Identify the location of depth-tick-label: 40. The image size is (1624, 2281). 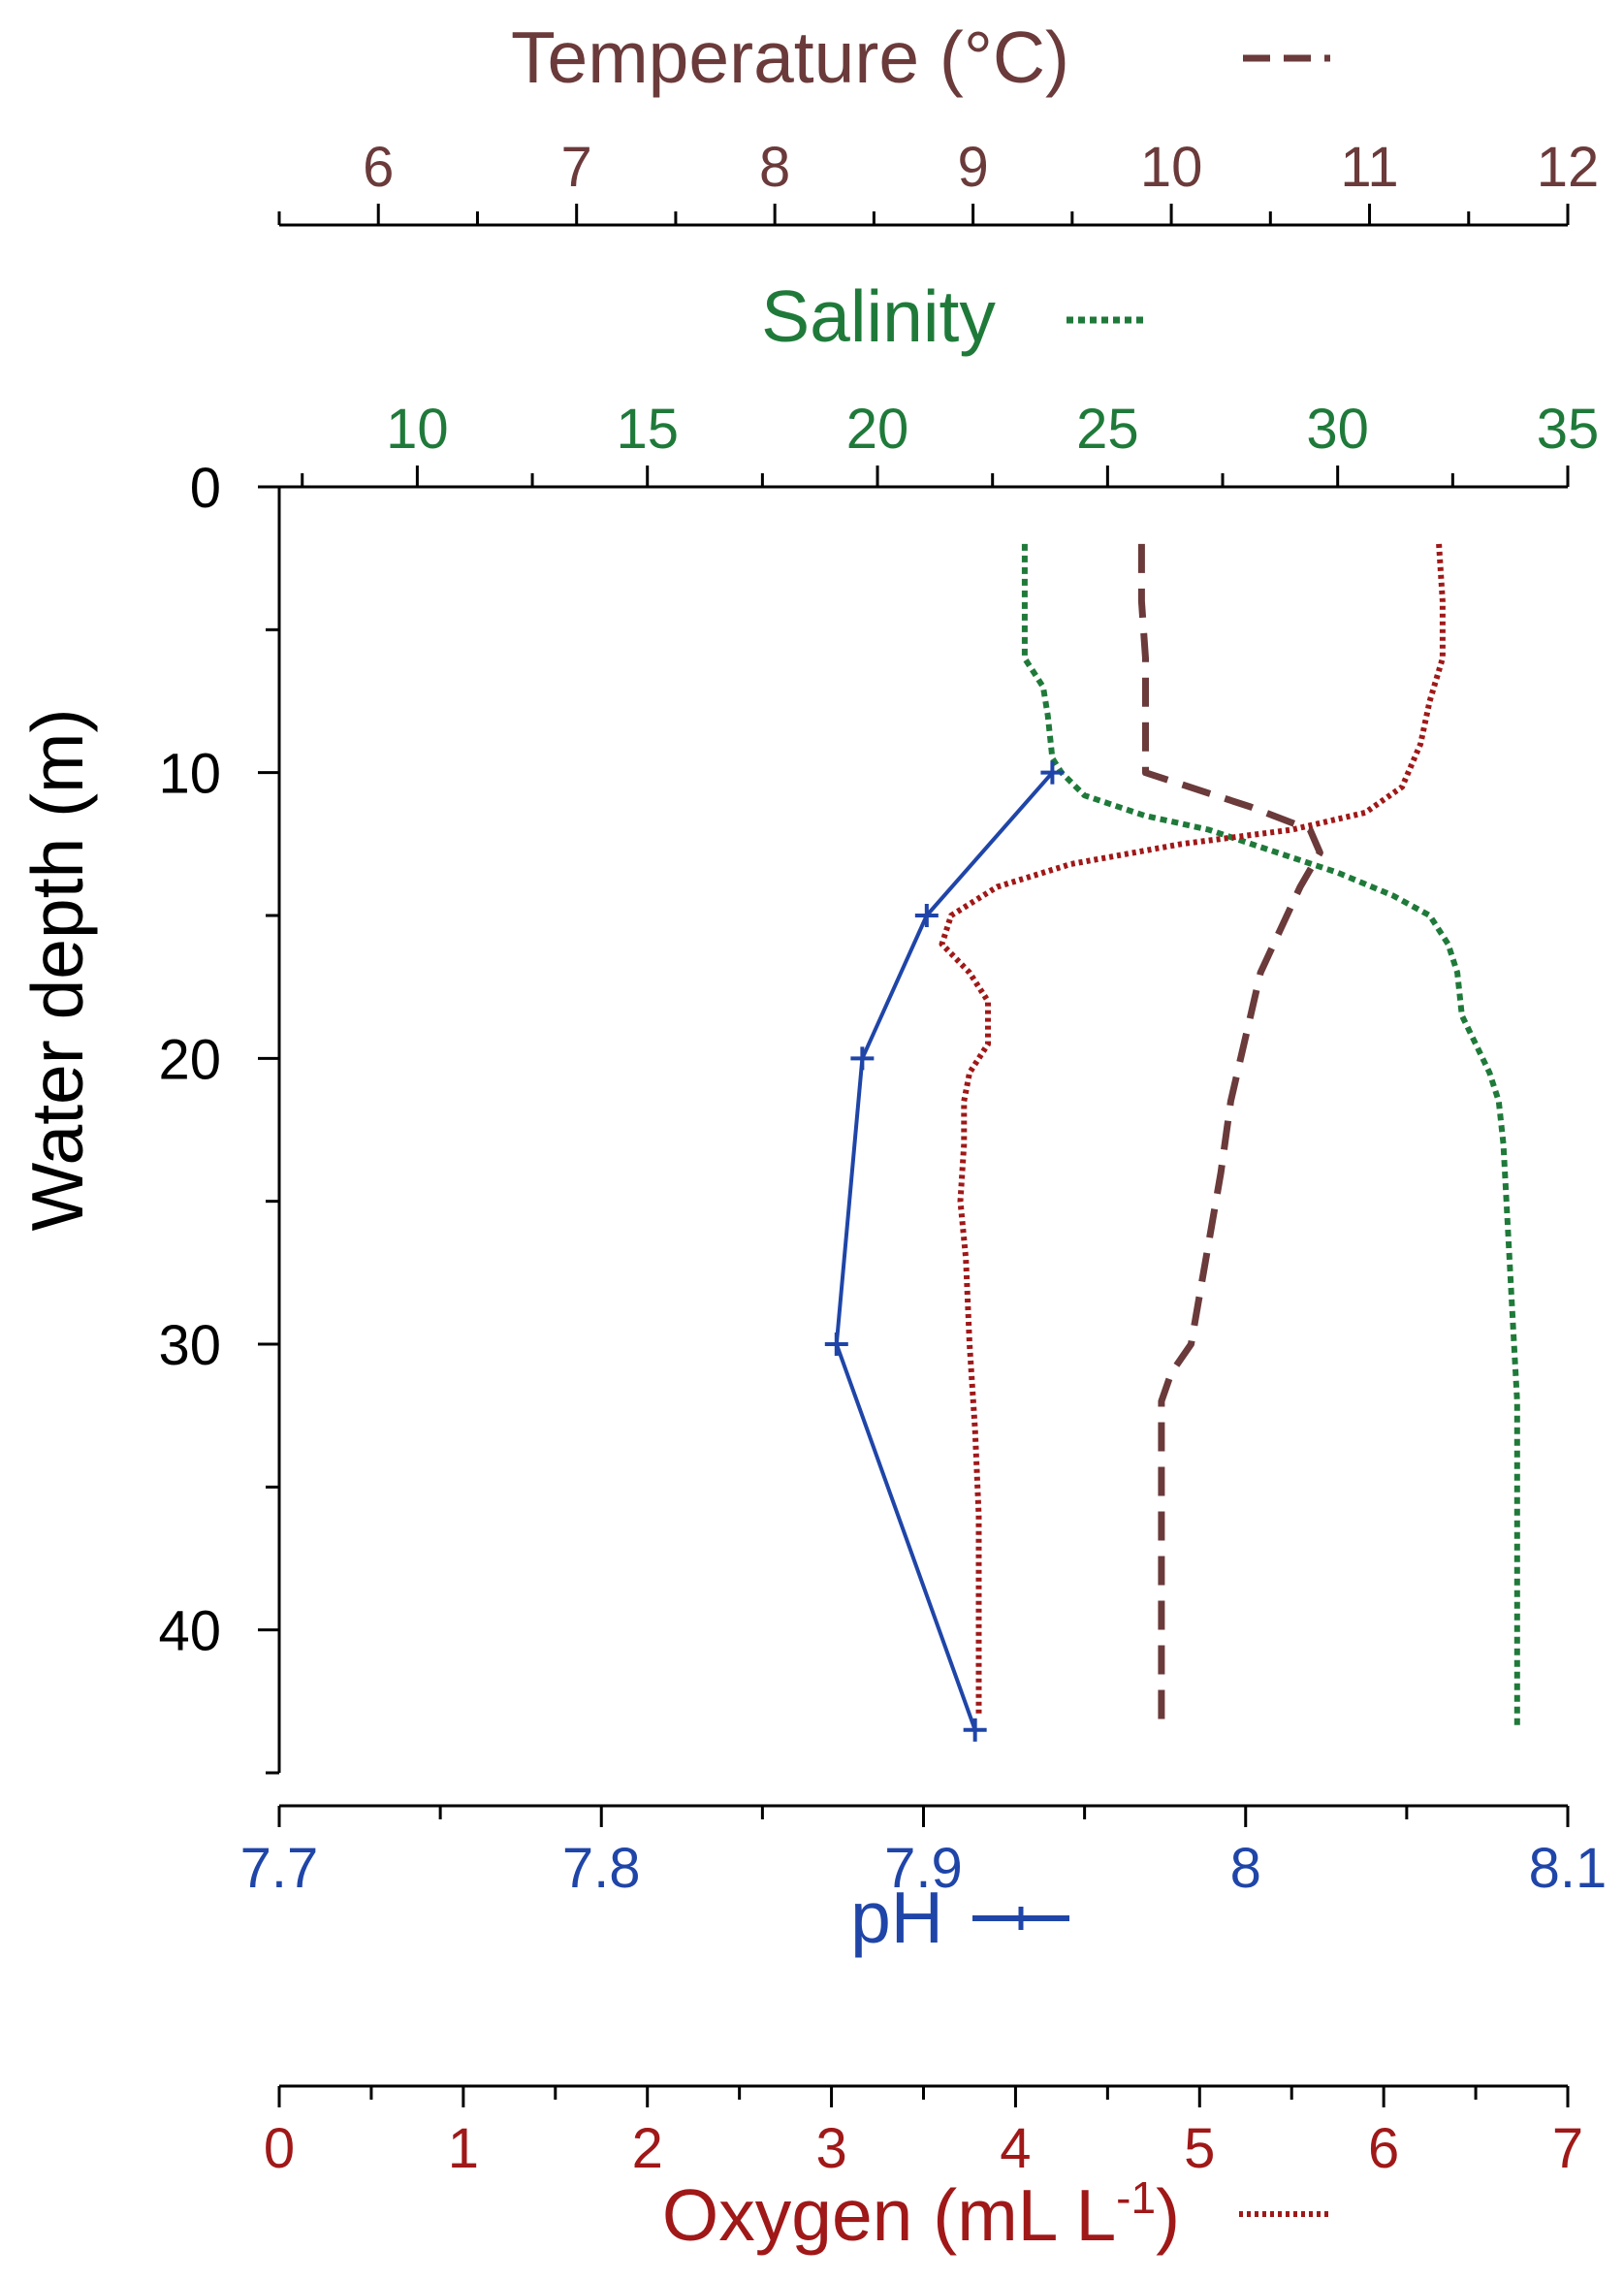
(189, 1631).